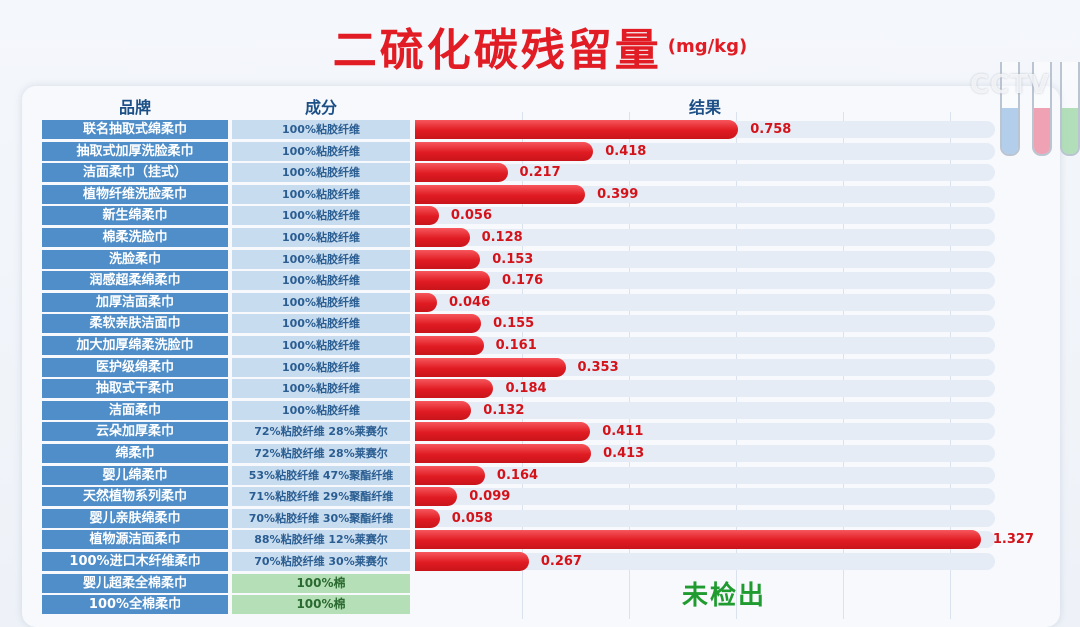 The image size is (1080, 627). I want to click on brand-cell: 100%全棉柔巾, so click(135, 604).